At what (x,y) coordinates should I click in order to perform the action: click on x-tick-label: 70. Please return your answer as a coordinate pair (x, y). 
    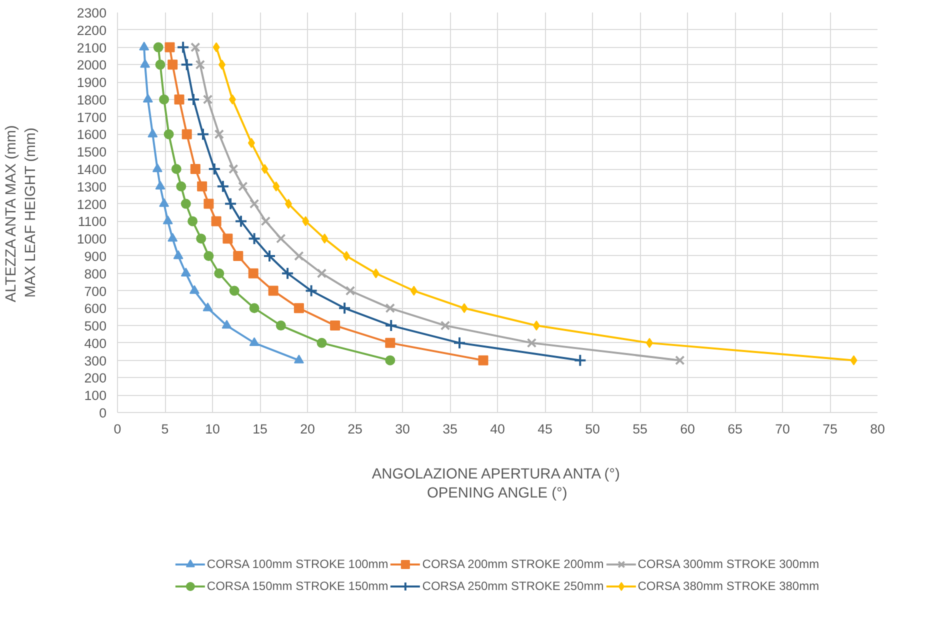
    Looking at the image, I should click on (782, 429).